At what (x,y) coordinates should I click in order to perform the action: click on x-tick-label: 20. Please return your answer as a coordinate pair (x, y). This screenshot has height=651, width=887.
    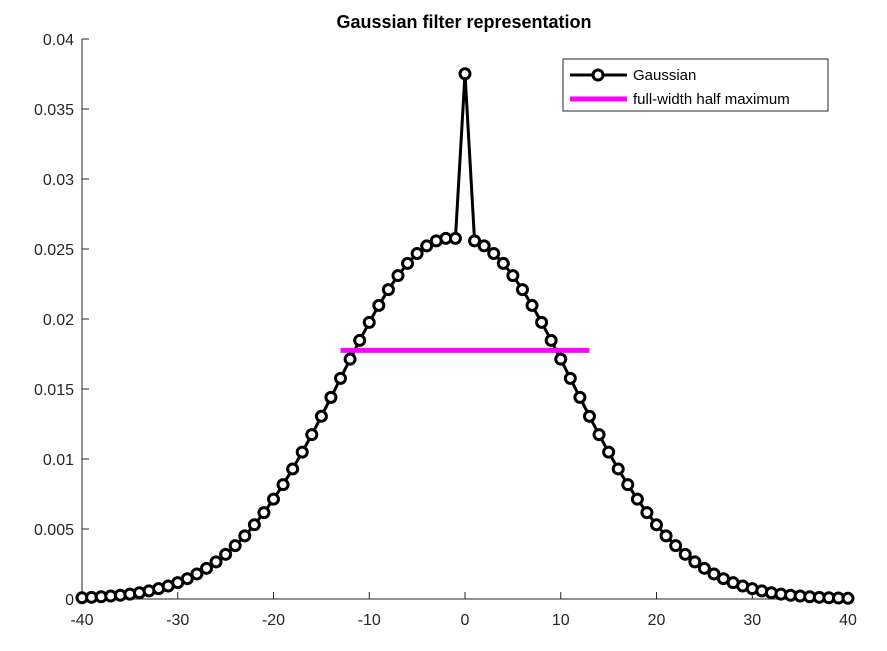
    Looking at the image, I should click on (657, 620).